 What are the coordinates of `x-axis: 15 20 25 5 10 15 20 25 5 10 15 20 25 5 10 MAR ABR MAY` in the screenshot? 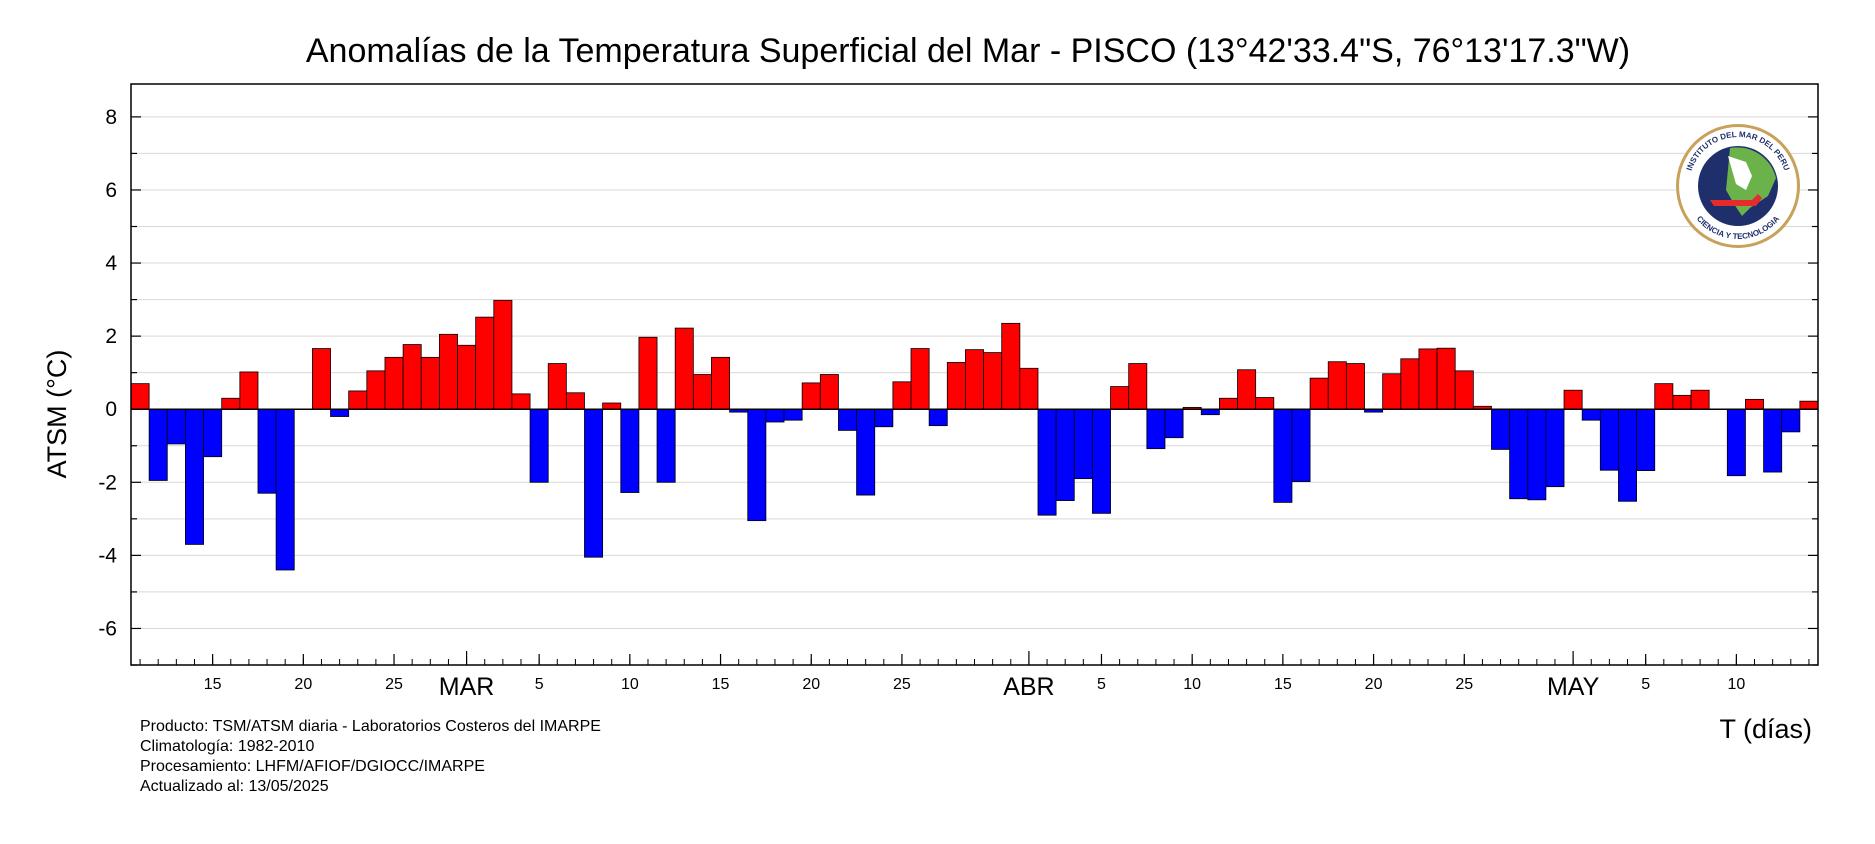 It's located at (974, 676).